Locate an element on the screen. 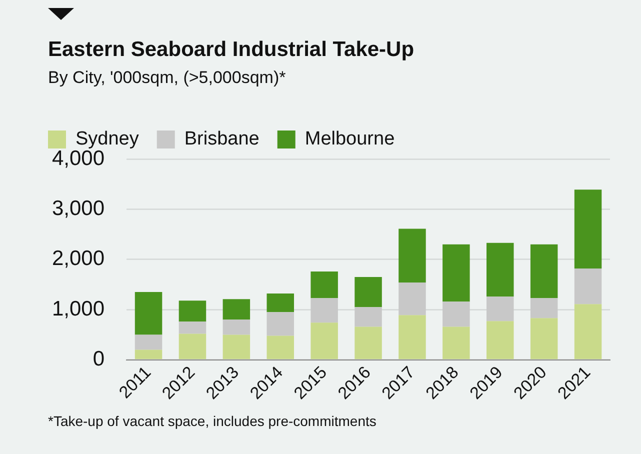  text: *Take-up of vacant space, includes pre-commitments is located at coordinates (212, 421).